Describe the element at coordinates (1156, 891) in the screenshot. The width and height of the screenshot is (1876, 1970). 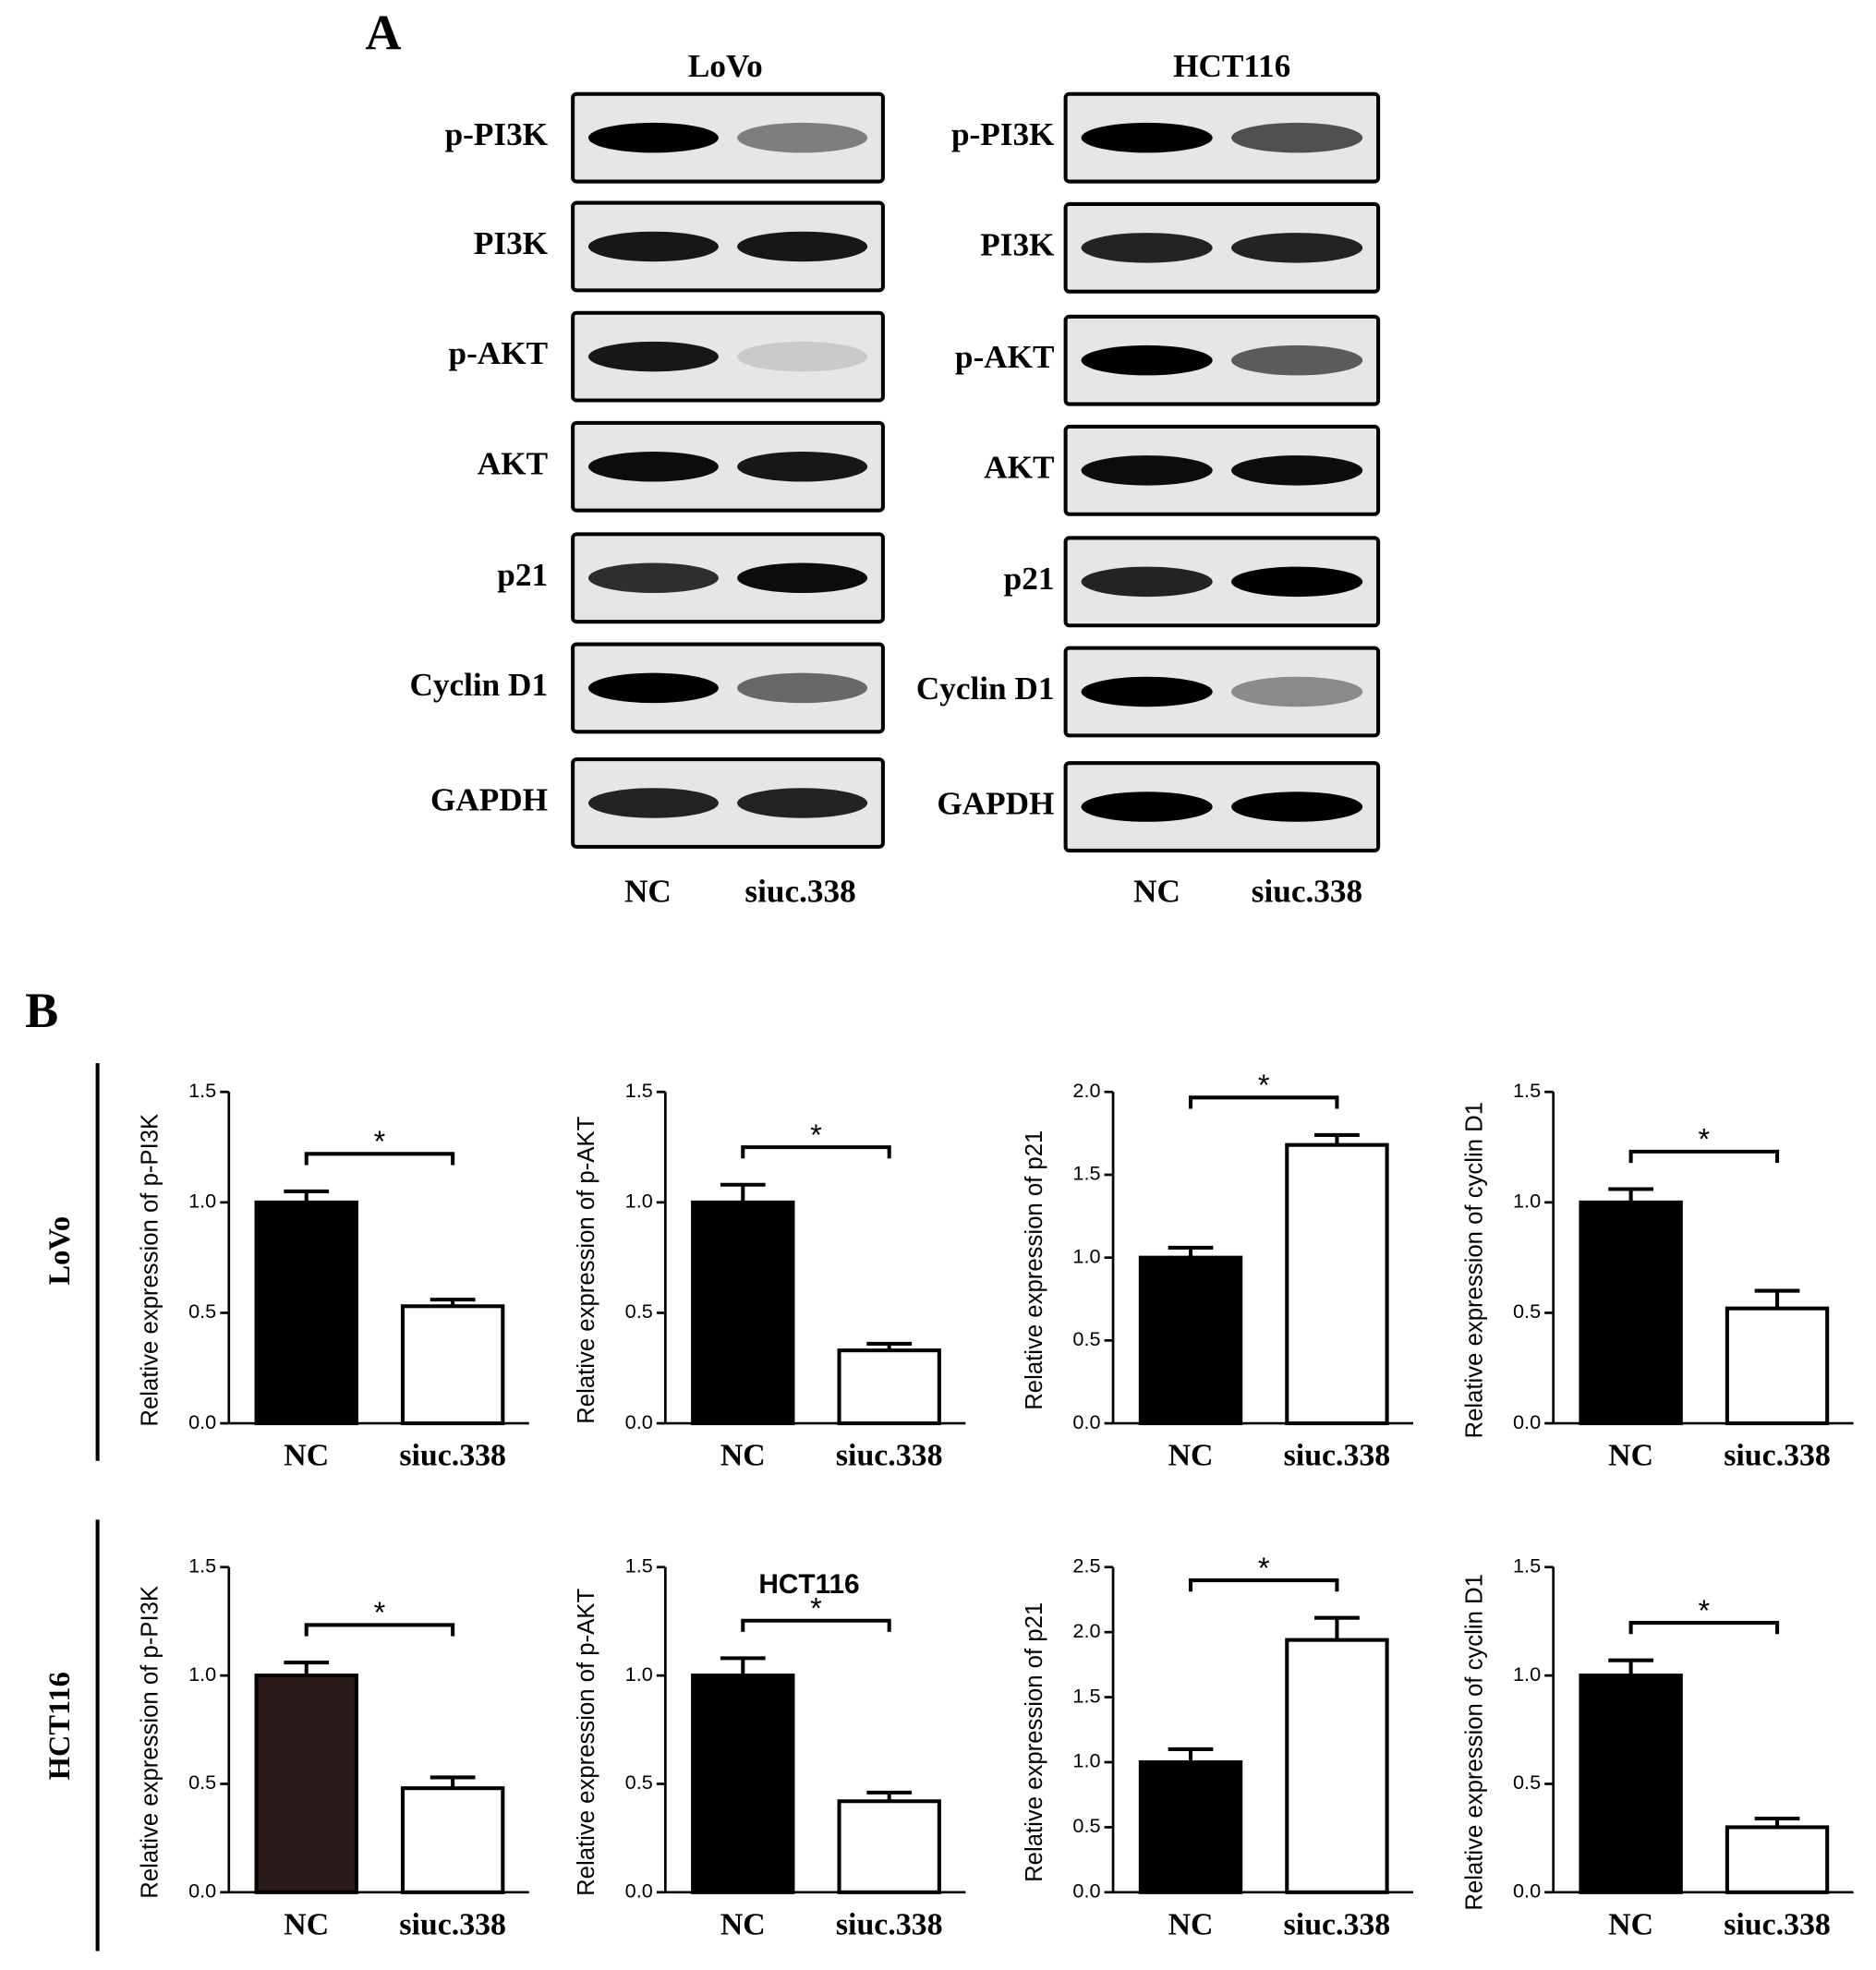
I see `lane-label: NC` at that location.